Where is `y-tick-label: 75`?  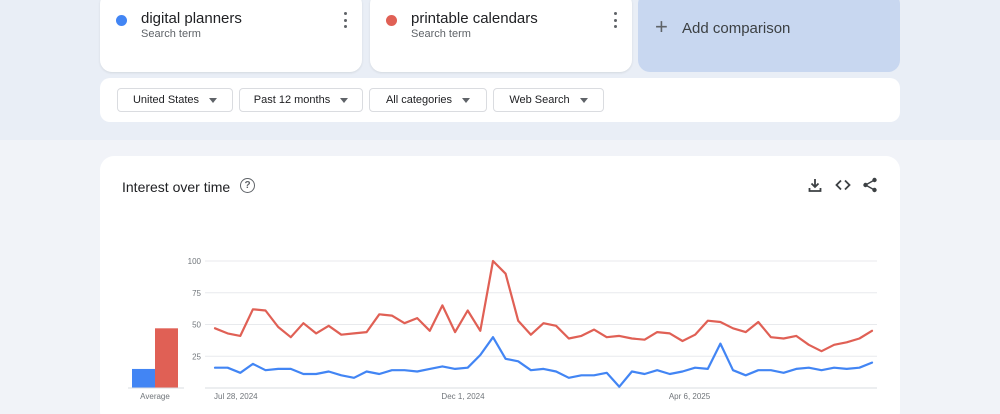 y-tick-label: 75 is located at coordinates (196, 293).